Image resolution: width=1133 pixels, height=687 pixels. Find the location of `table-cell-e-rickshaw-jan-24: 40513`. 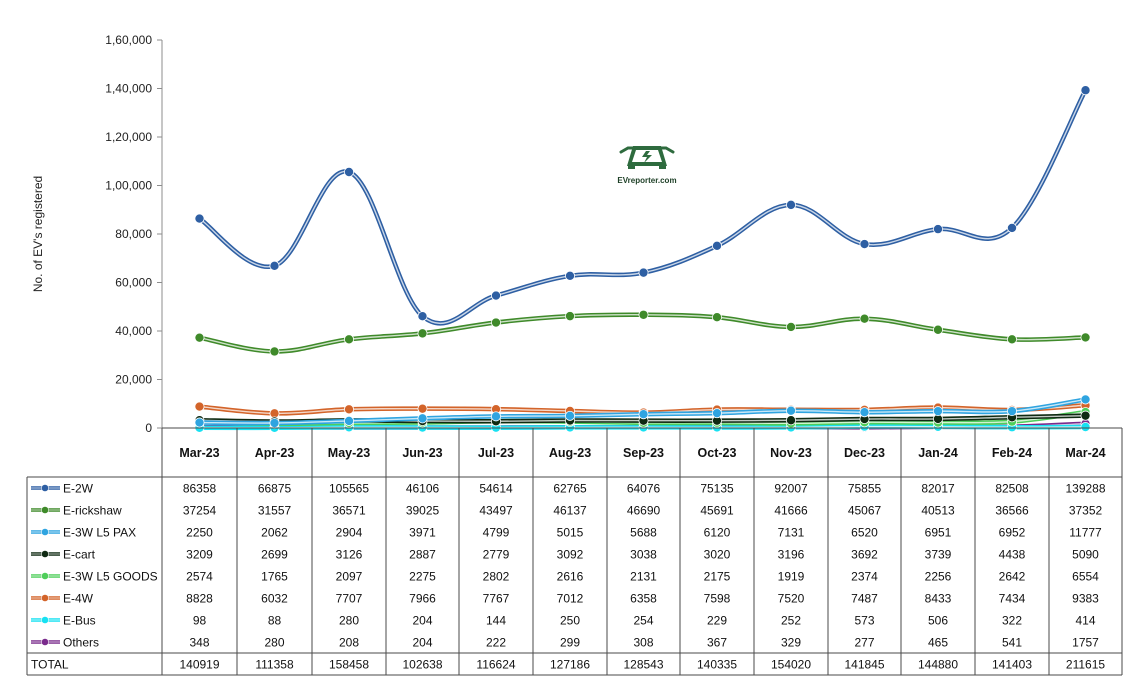

table-cell-e-rickshaw-jan-24: 40513 is located at coordinates (938, 511).